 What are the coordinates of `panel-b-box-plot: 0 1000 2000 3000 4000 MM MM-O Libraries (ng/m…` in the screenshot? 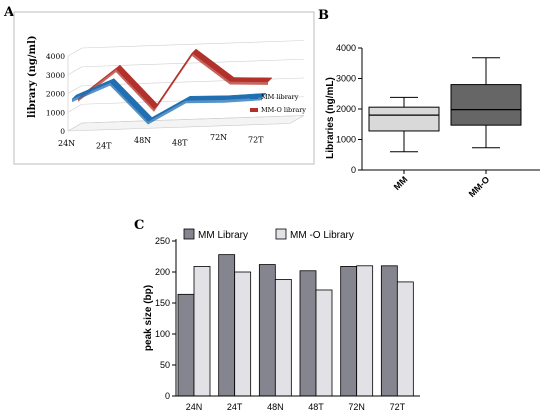 It's located at (432, 121).